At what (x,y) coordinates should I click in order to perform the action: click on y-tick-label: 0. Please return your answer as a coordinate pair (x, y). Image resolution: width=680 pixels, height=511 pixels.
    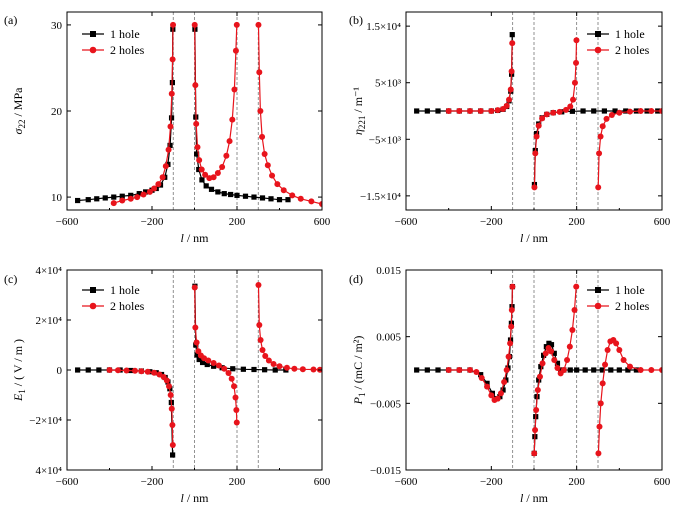
    Looking at the image, I should click on (60, 371).